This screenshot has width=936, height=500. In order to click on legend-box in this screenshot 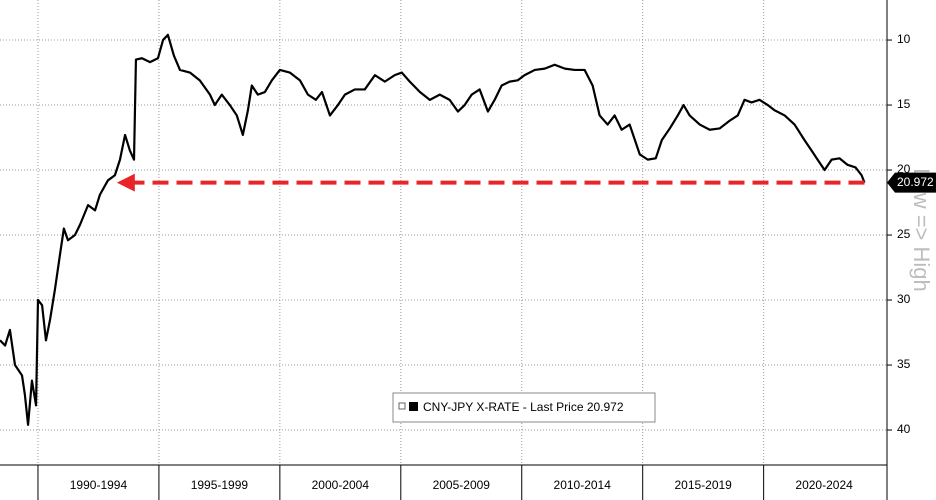, I will do `click(524, 407)`.